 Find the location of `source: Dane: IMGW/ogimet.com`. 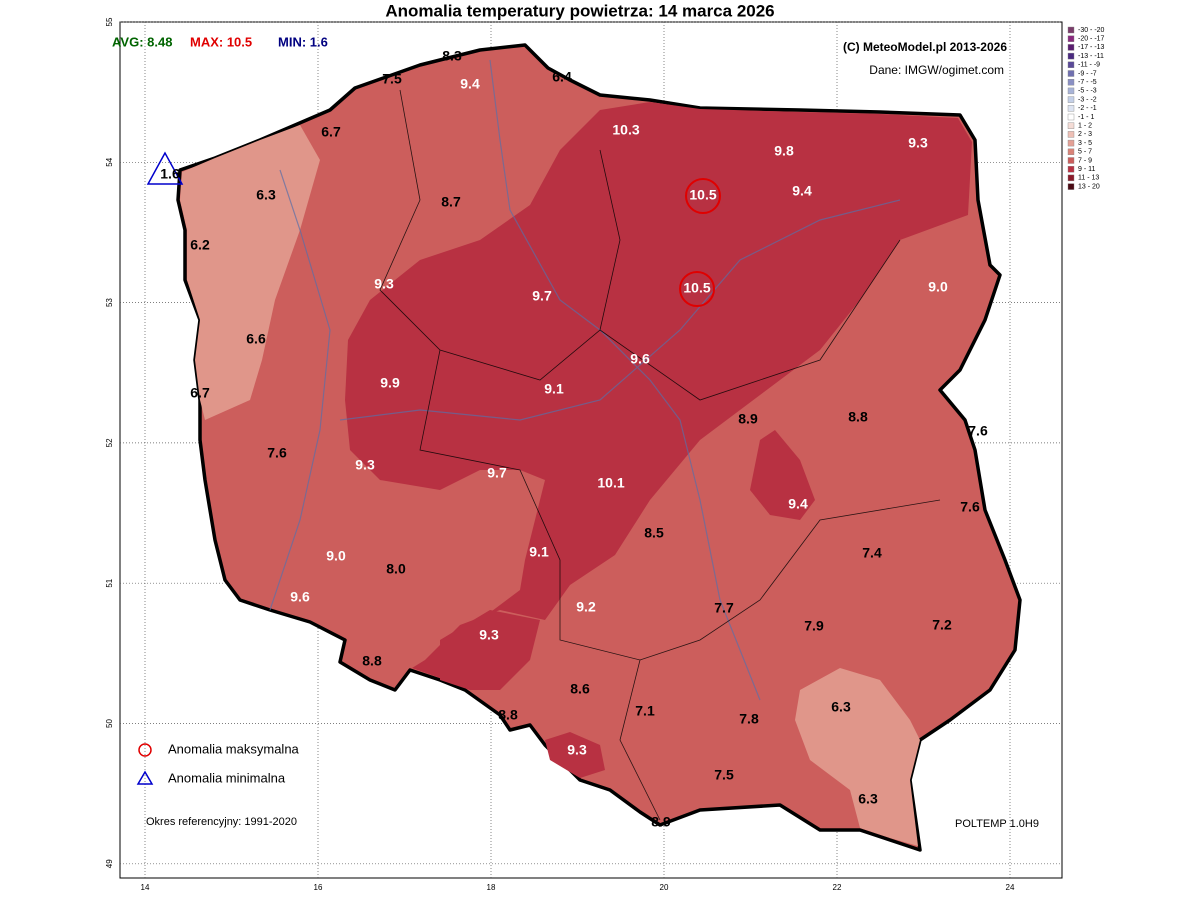

source: Dane: IMGW/ogimet.com is located at coordinates (936, 70).